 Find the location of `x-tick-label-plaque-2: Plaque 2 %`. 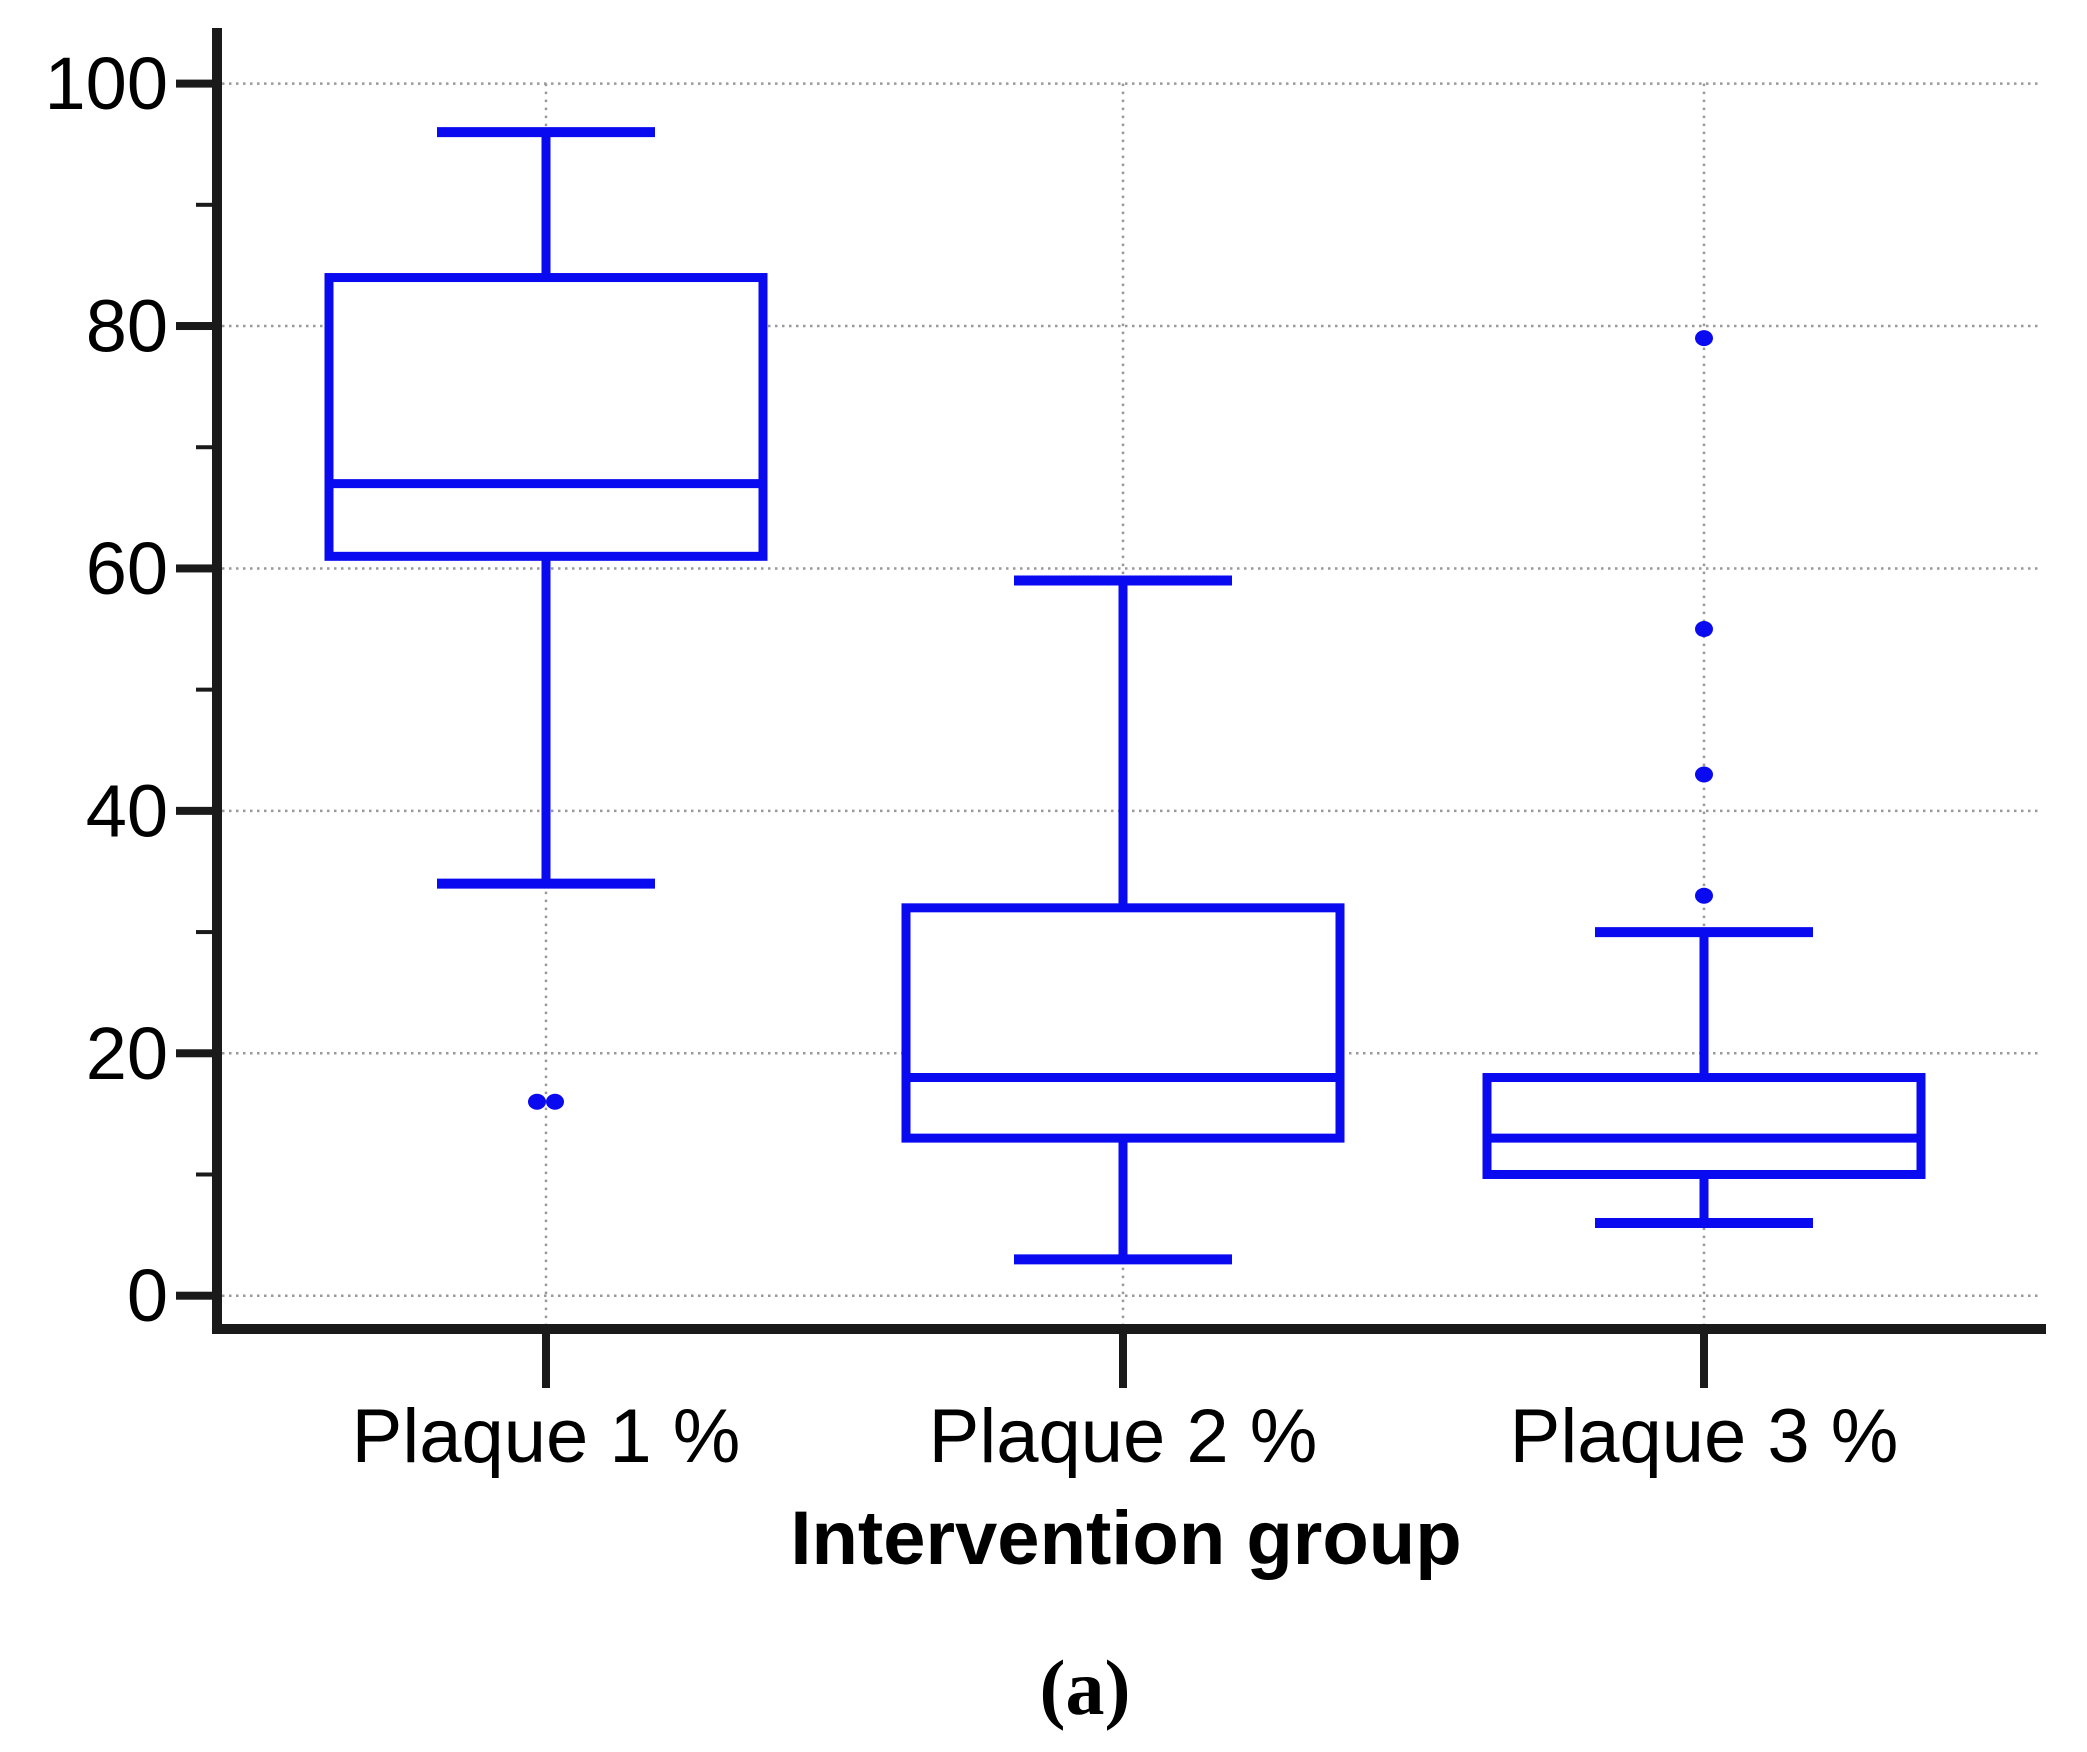

x-tick-label-plaque-2: Plaque 2 % is located at coordinates (1123, 1436).